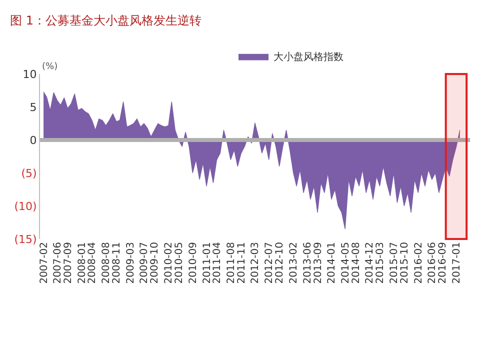 The width and height of the screenshot is (500, 362). What do you see at coordinates (33, 140) in the screenshot?
I see `y-tick-label: 0` at bounding box center [33, 140].